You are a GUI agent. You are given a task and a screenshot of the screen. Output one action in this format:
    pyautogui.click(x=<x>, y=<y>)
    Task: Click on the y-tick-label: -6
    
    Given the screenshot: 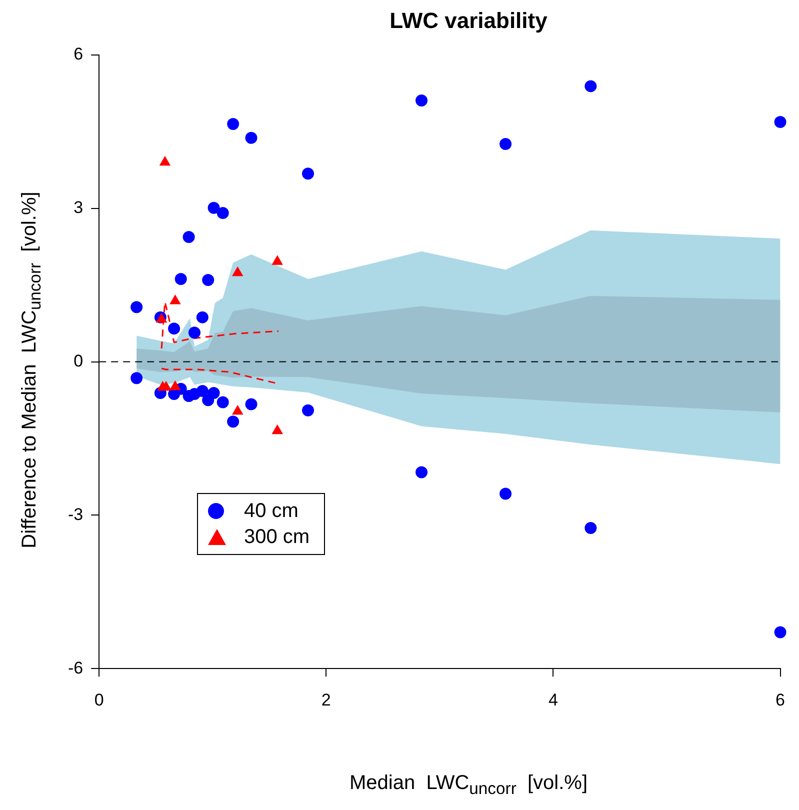 What is the action you would take?
    pyautogui.click(x=76, y=668)
    